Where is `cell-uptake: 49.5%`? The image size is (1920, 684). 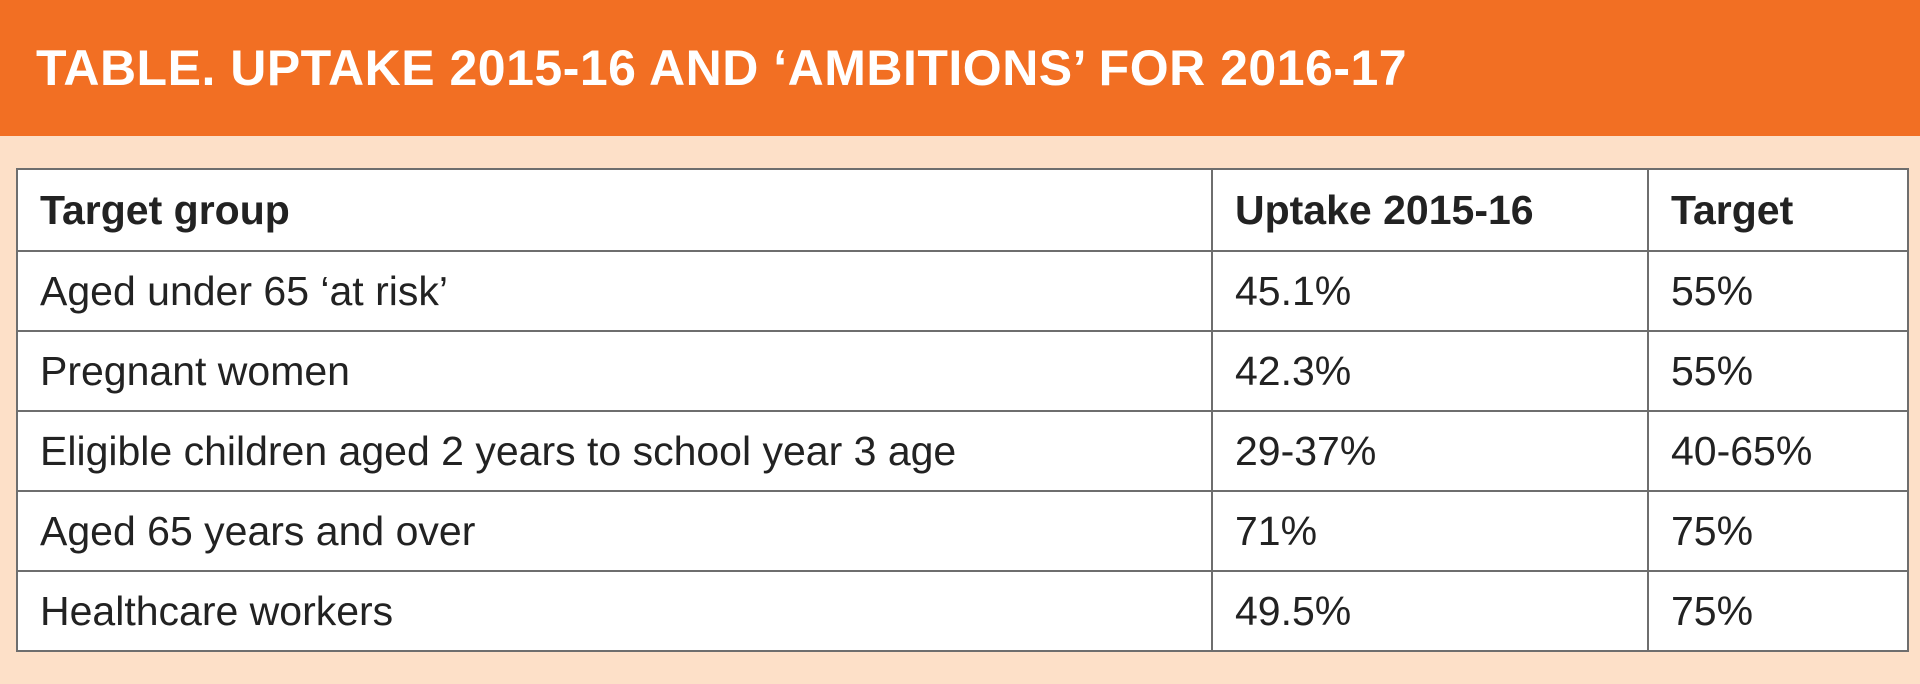
cell-uptake: 49.5% is located at coordinates (1430, 611).